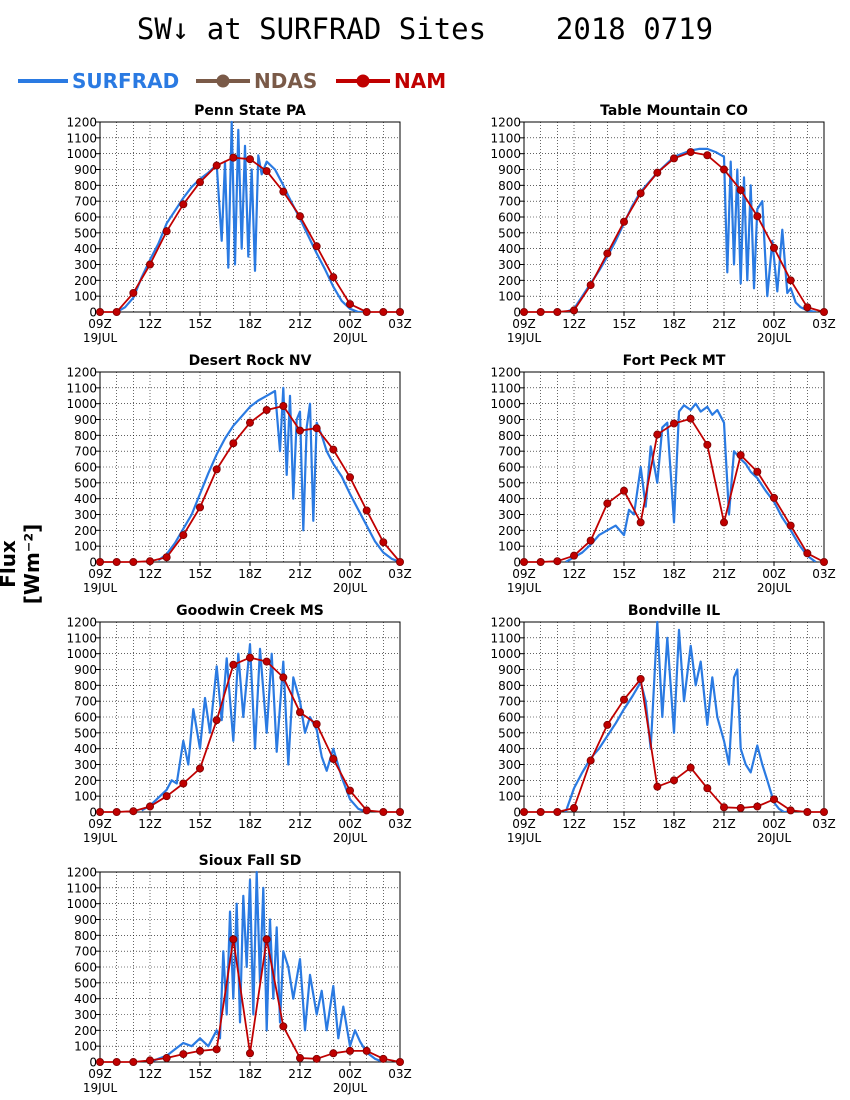 Image resolution: width=850 pixels, height=1100 pixels. What do you see at coordinates (150, 824) in the screenshot?
I see `x-tick-label: 12Z` at bounding box center [150, 824].